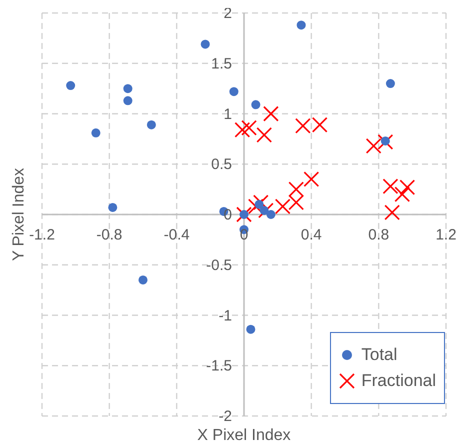  What do you see at coordinates (379, 235) in the screenshot?
I see `x-tick-label: 0.8` at bounding box center [379, 235].